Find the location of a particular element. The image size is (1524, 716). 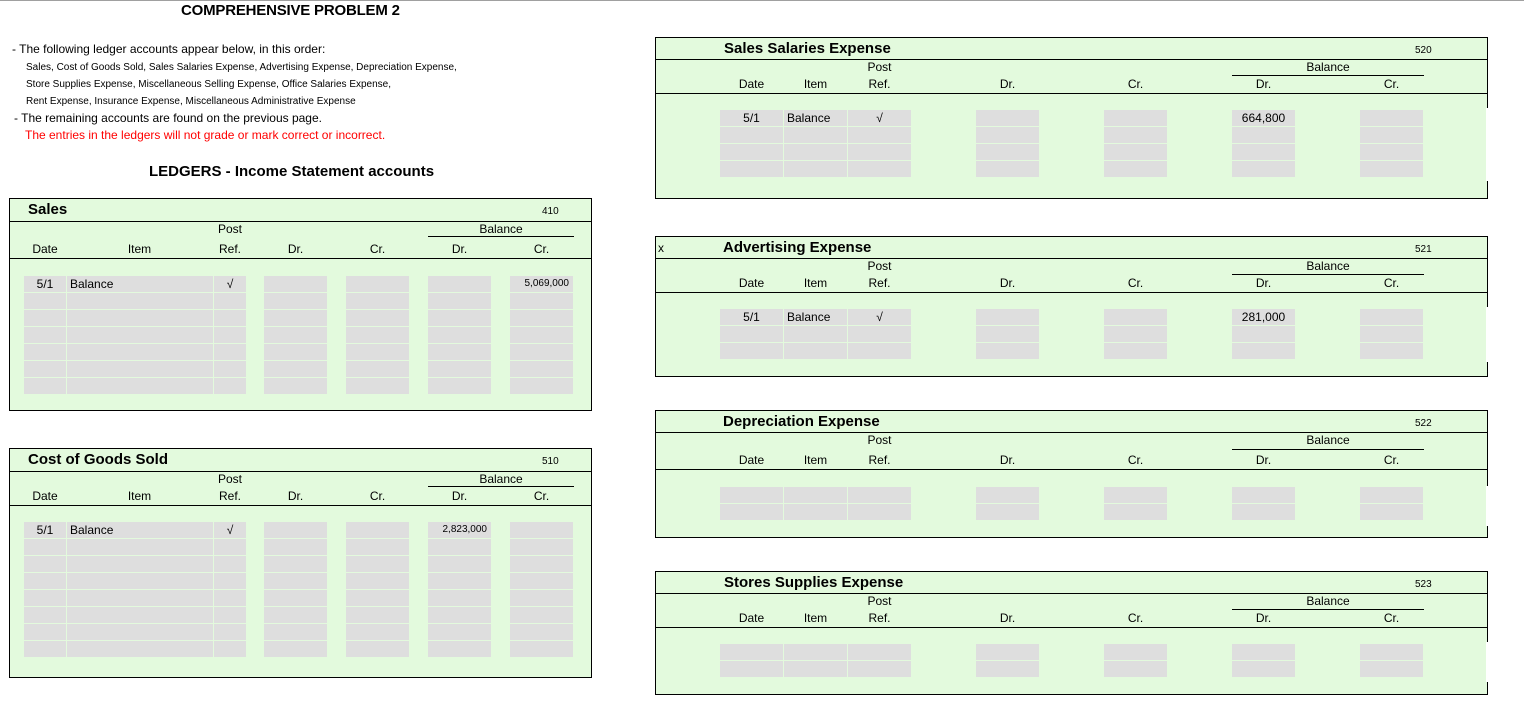

balance-debit-cell: 664,800 is located at coordinates (1263, 118).